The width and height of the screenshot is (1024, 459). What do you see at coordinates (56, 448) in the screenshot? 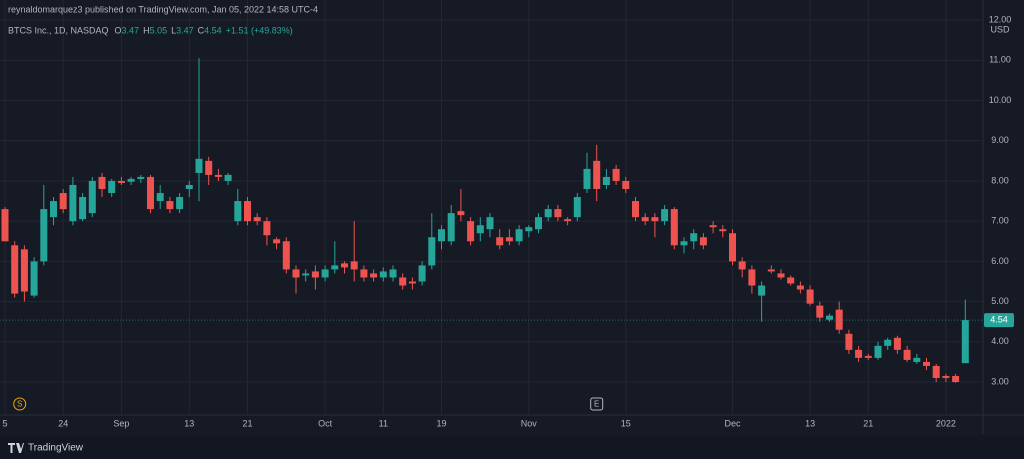
I see `footer: TradingView` at bounding box center [56, 448].